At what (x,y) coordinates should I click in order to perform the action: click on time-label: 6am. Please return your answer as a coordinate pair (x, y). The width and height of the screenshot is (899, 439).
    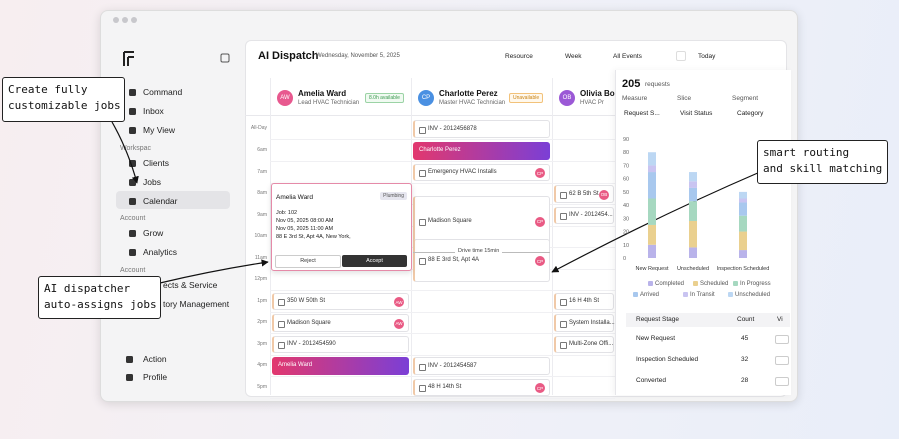
    Looking at the image, I should click on (262, 150).